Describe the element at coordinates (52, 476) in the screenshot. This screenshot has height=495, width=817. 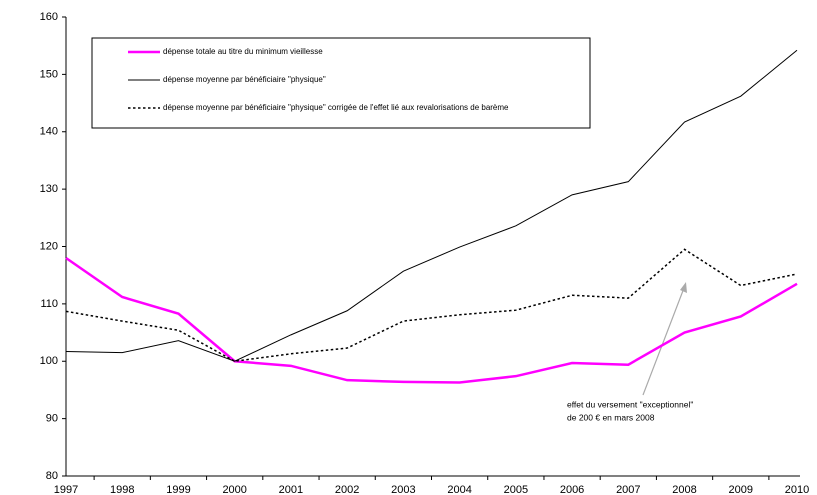
I see `y-tick-label: 80` at that location.